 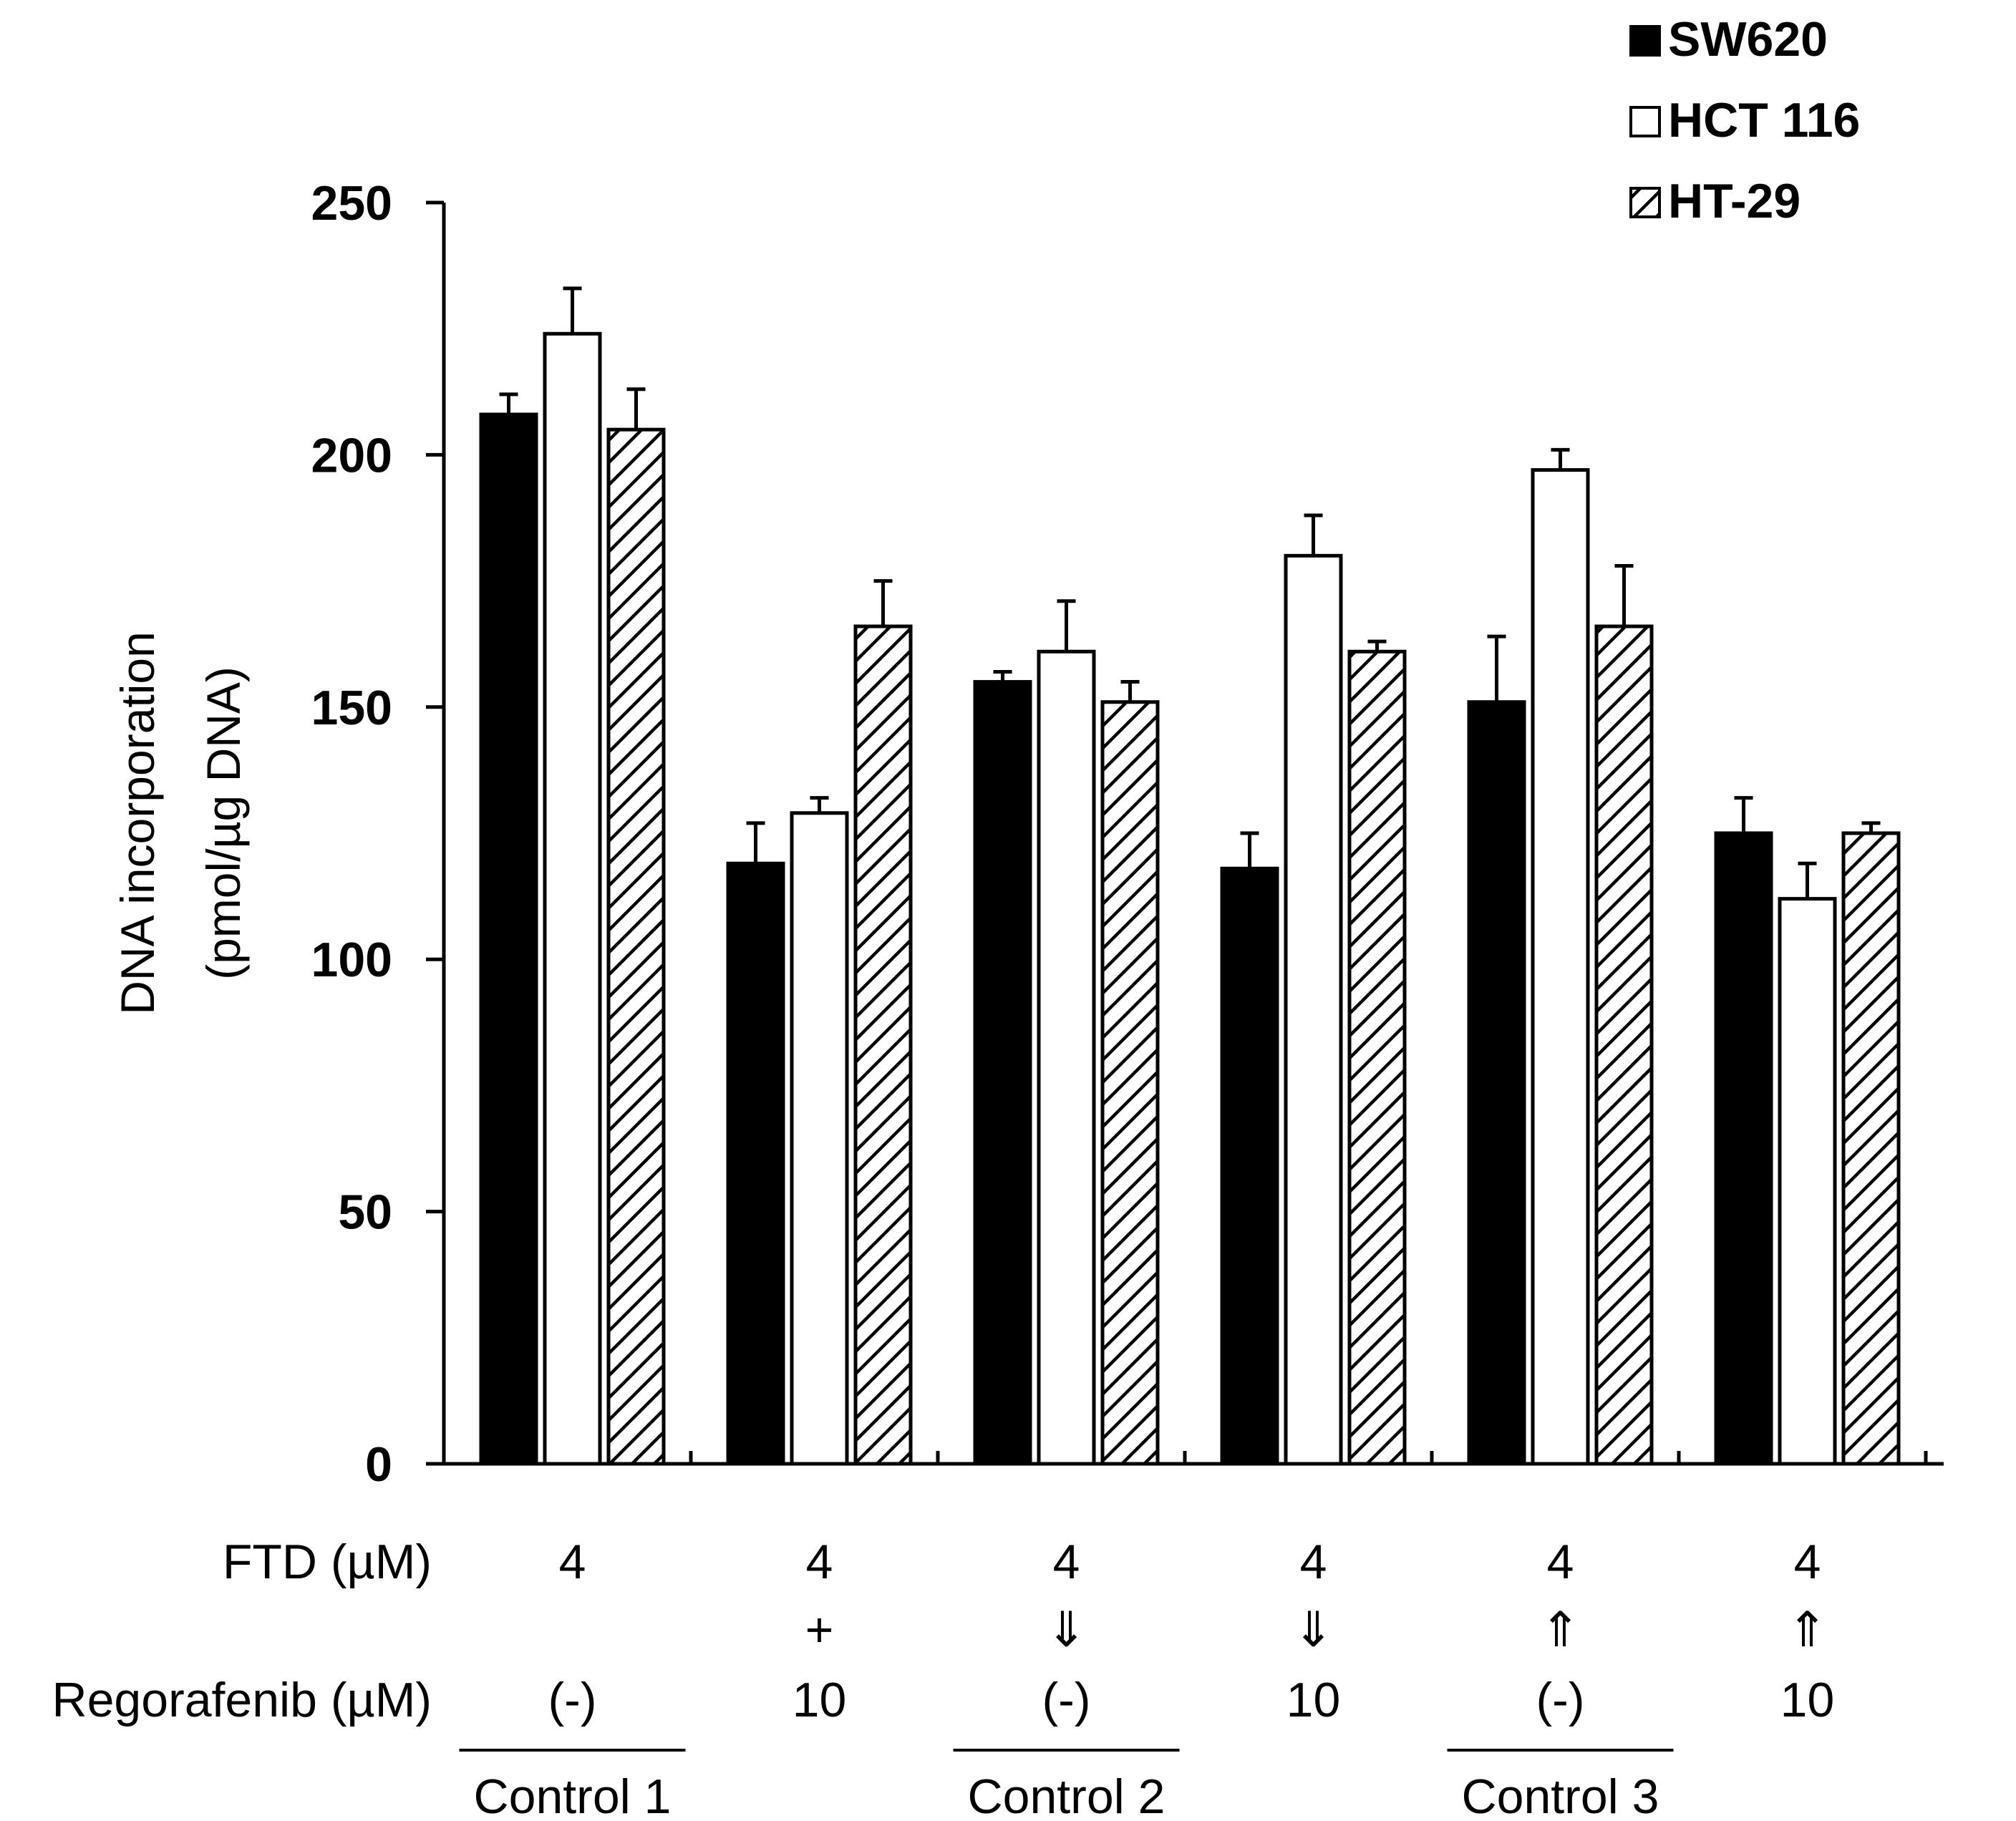 What do you see at coordinates (351, 203) in the screenshot?
I see `y-tick-label: 250` at bounding box center [351, 203].